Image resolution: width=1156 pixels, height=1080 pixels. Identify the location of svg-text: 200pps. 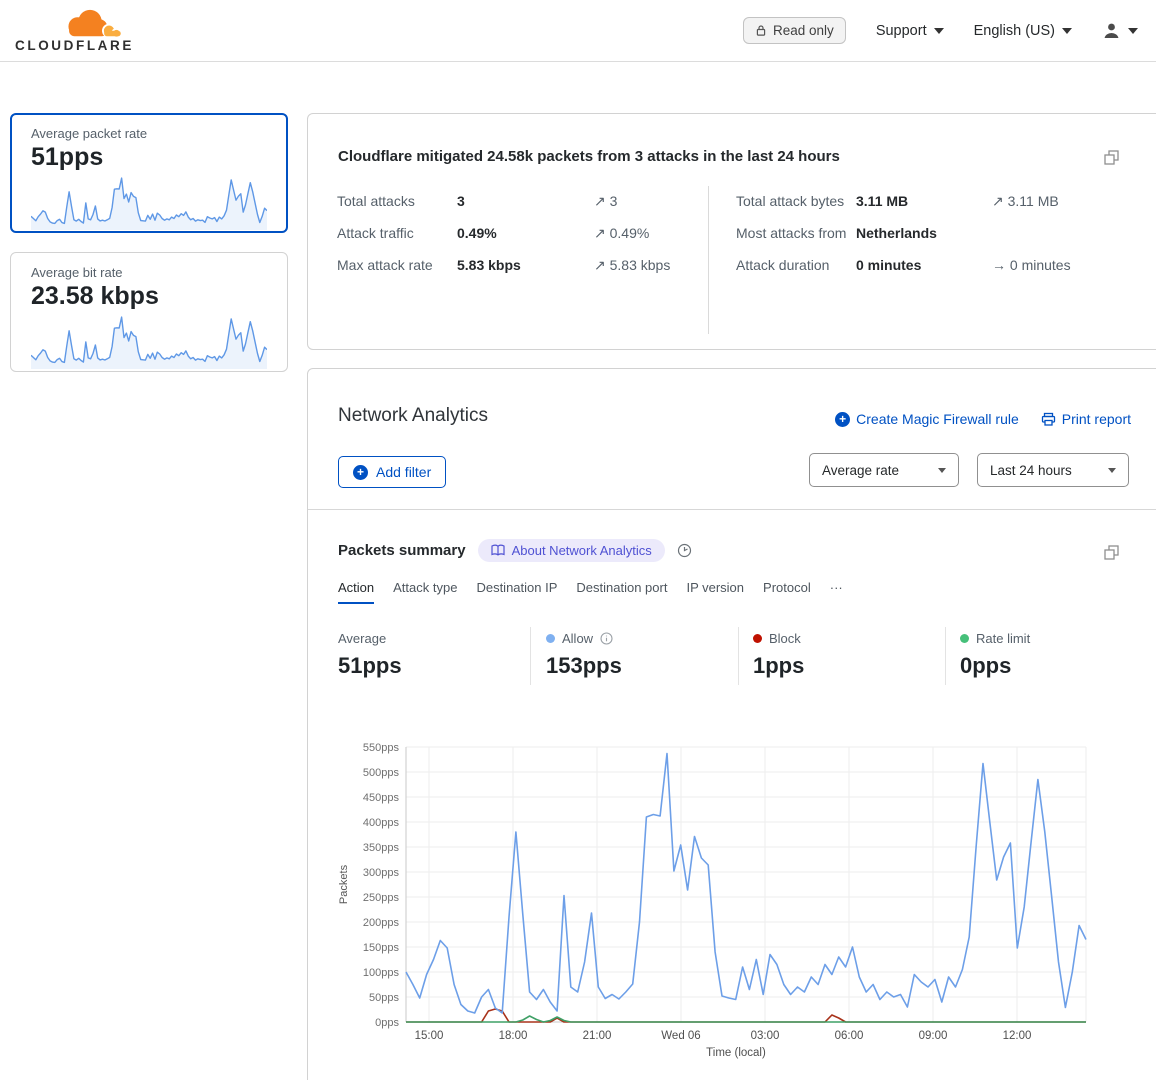
(381, 923).